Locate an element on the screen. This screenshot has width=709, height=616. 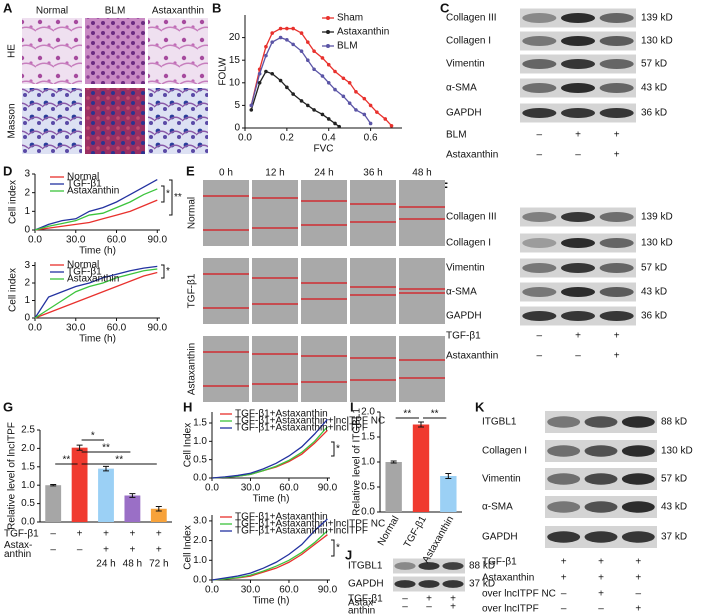
scratch-image is located at coordinates (373, 291).